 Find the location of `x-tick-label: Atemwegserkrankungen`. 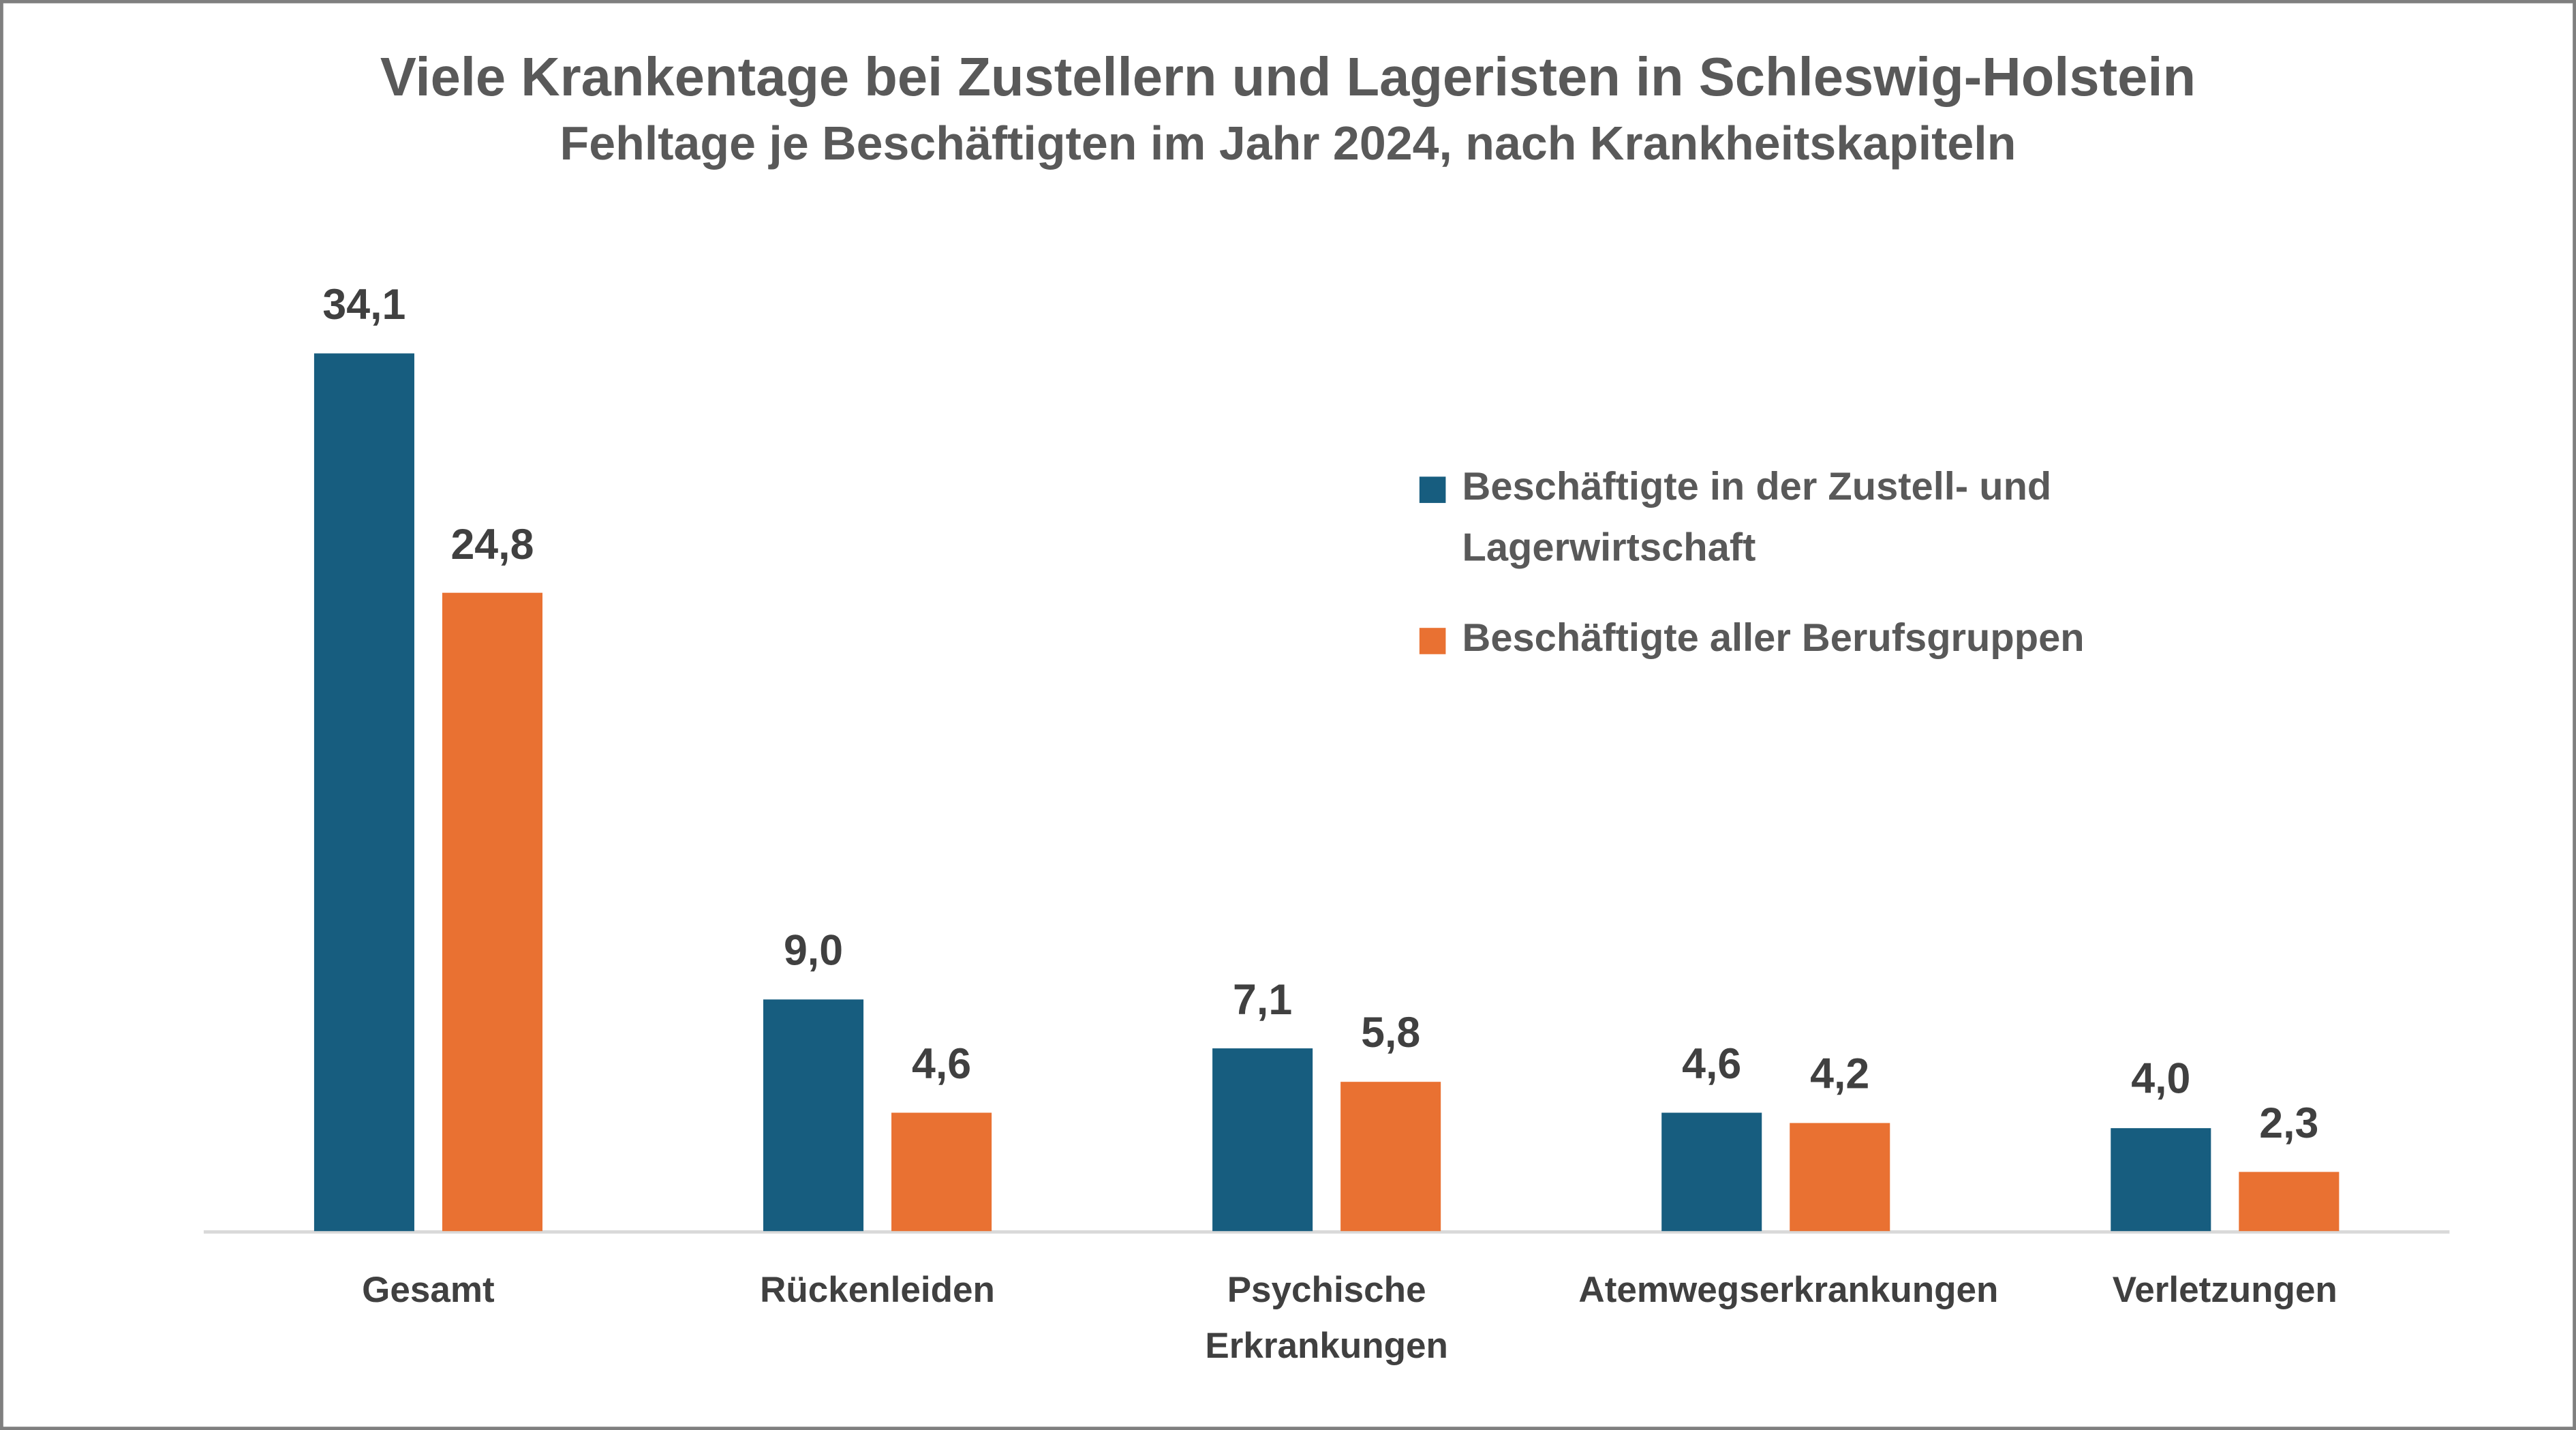

x-tick-label: Atemwegserkrankungen is located at coordinates (1788, 1289).